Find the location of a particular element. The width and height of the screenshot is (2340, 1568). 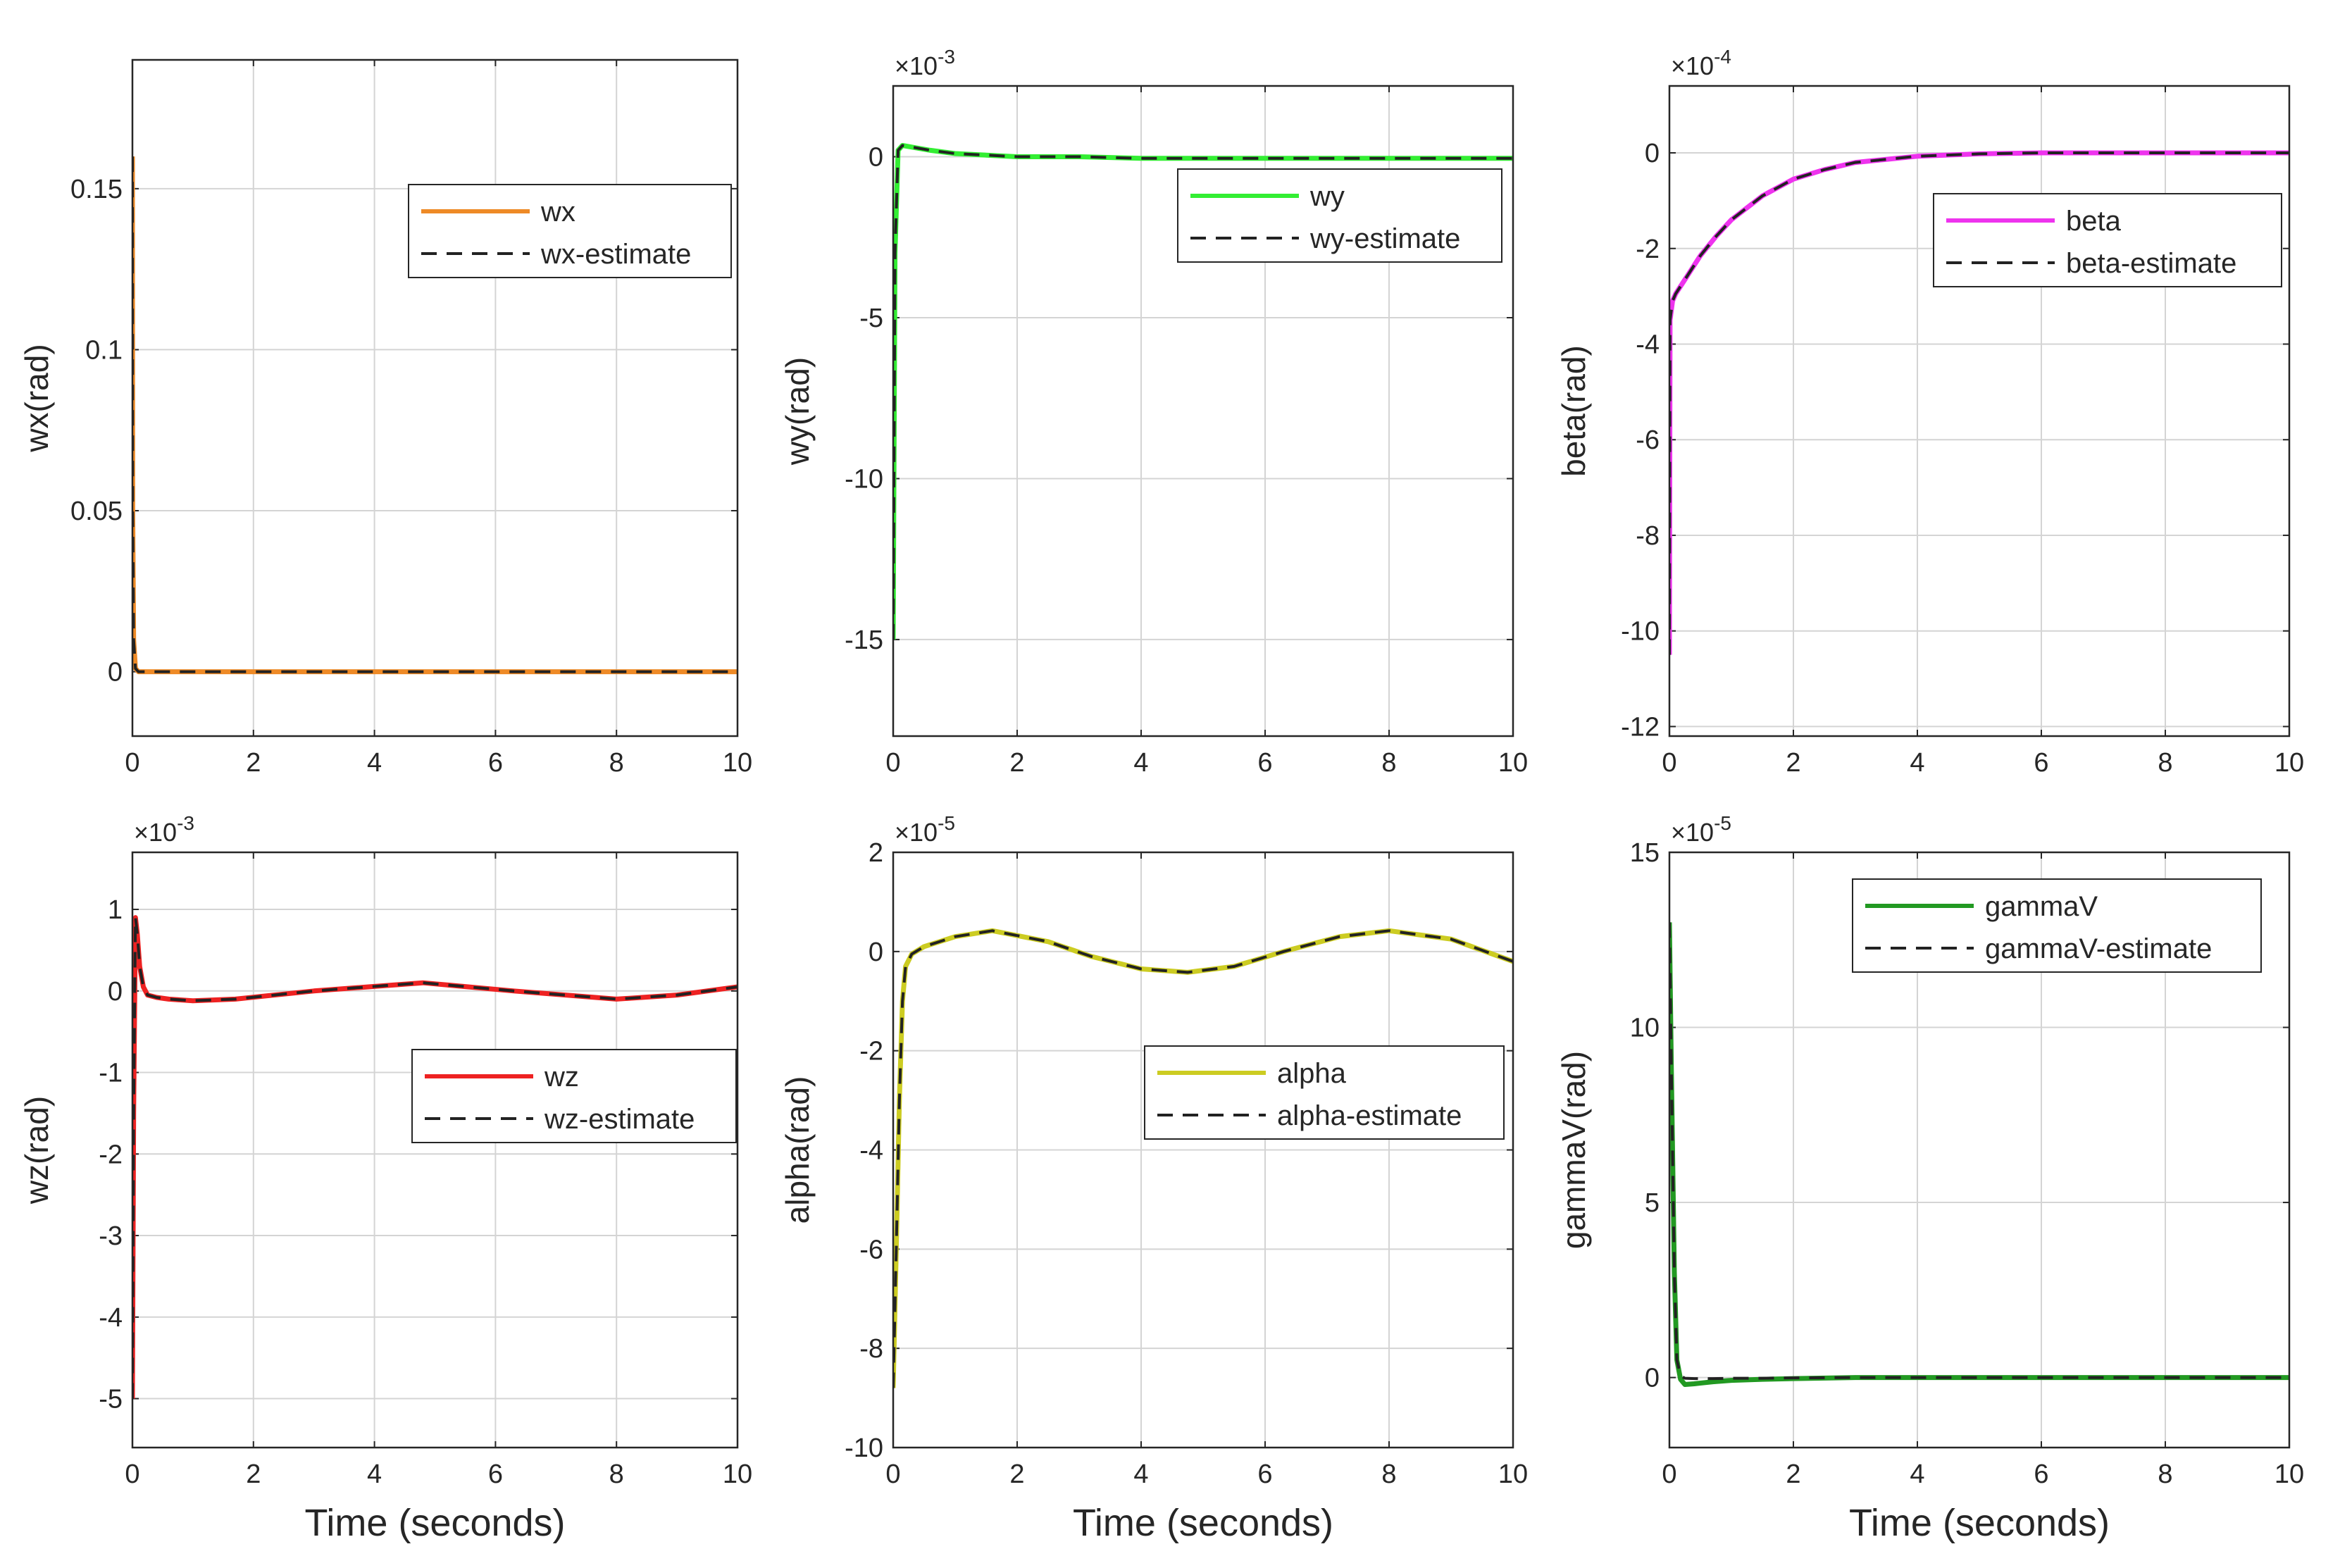

legend-entry-label: alpha-estimate is located at coordinates (1370, 1115).